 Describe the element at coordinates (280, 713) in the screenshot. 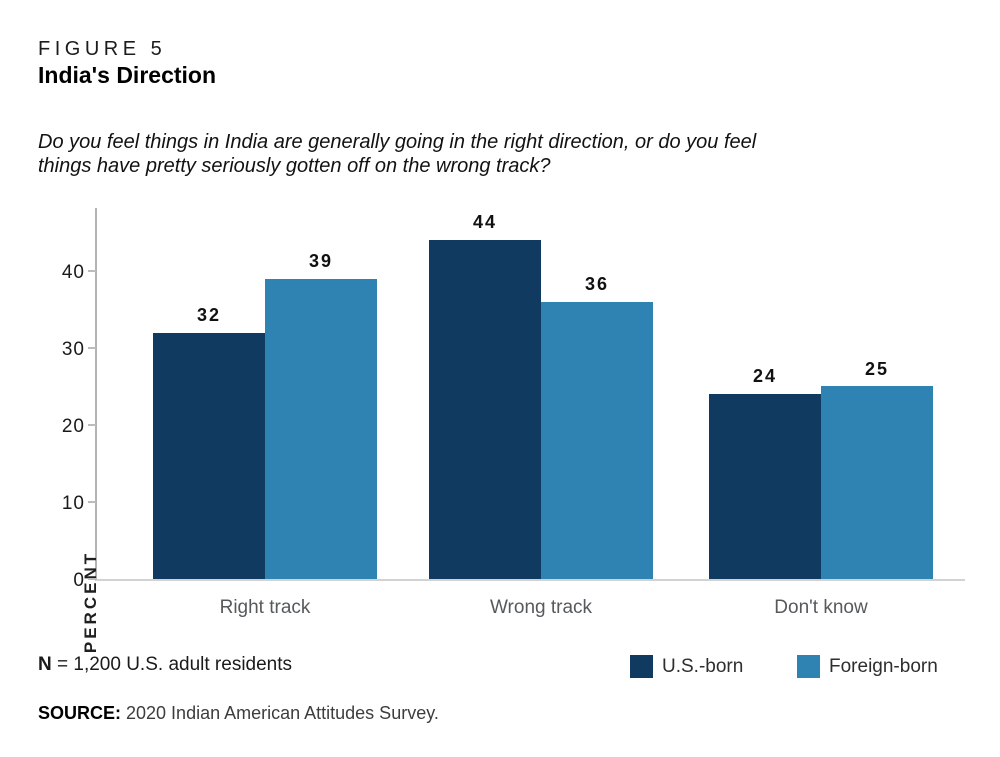

I see `source-text: 2020 Indian American Attitudes Survey.` at that location.